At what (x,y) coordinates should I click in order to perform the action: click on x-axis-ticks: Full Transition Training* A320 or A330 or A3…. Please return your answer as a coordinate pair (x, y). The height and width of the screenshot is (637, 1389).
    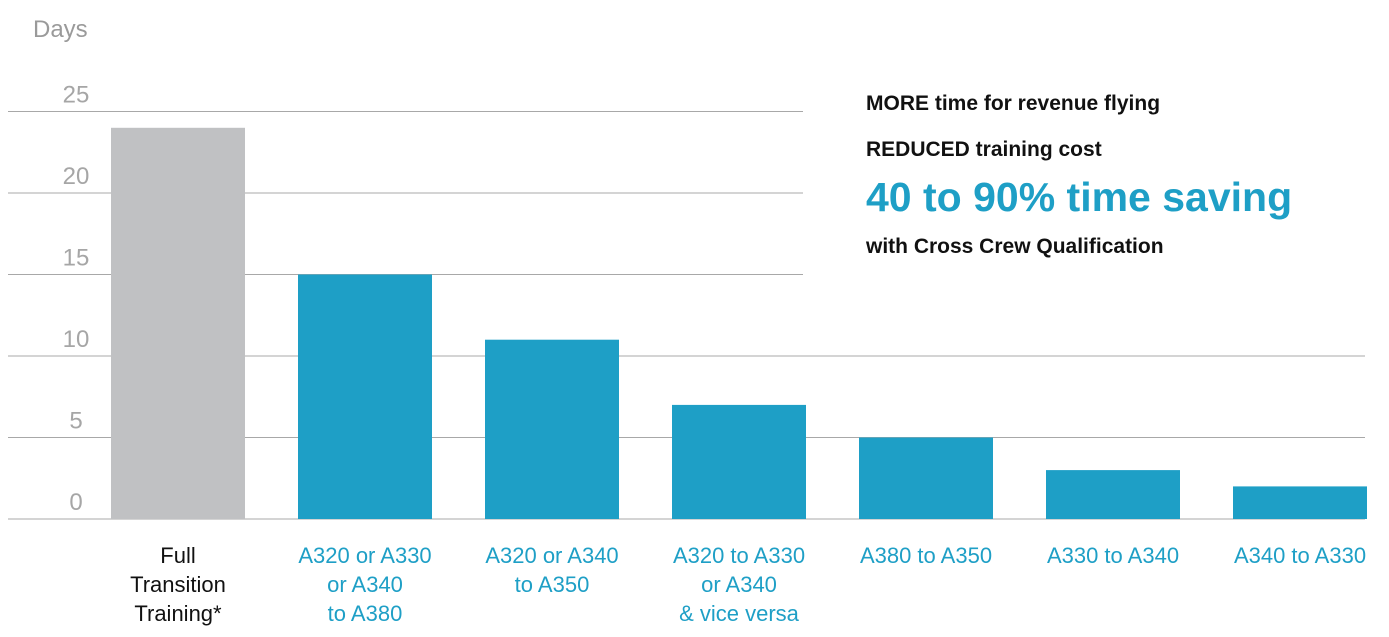
    Looking at the image, I should click on (748, 584).